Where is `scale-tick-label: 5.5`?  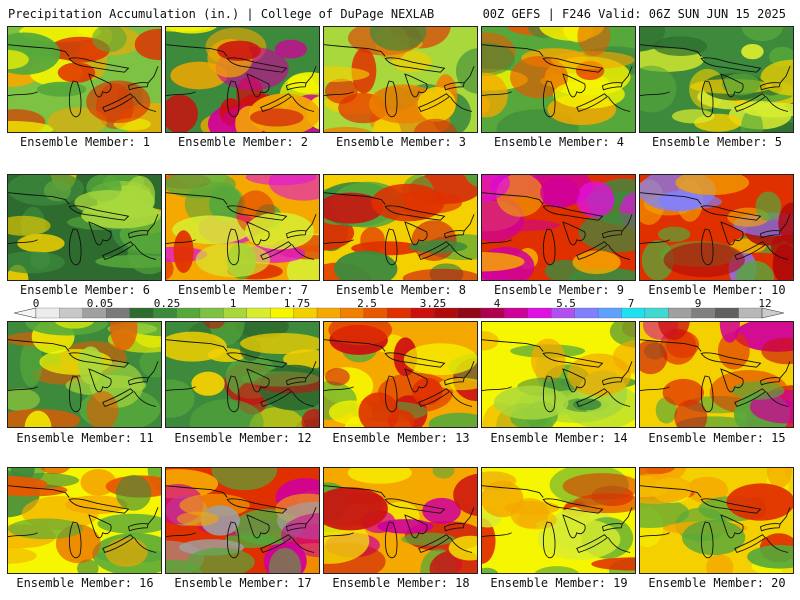
scale-tick-label: 5.5 is located at coordinates (566, 303).